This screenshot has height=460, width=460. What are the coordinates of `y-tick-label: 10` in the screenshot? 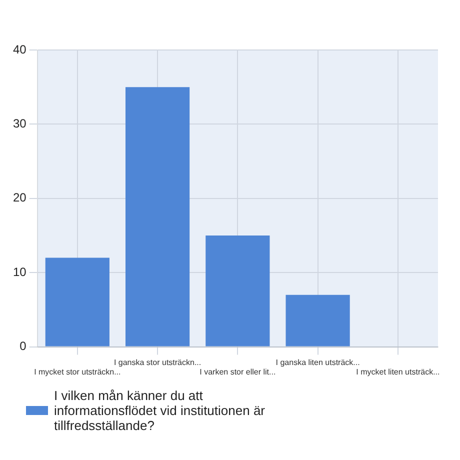 It's located at (19, 271).